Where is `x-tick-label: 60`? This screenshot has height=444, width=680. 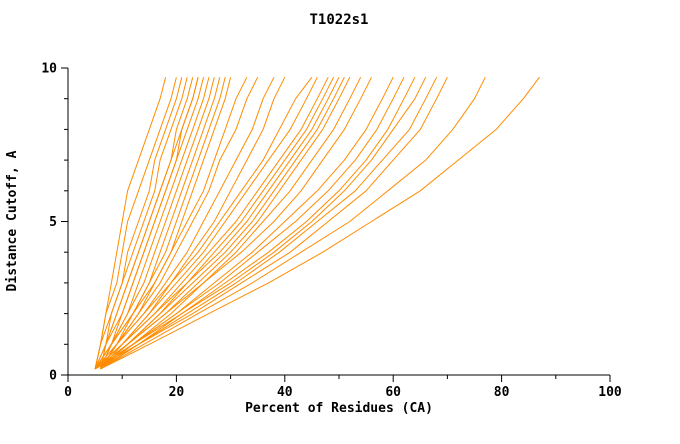
x-tick-label: 60 is located at coordinates (393, 392).